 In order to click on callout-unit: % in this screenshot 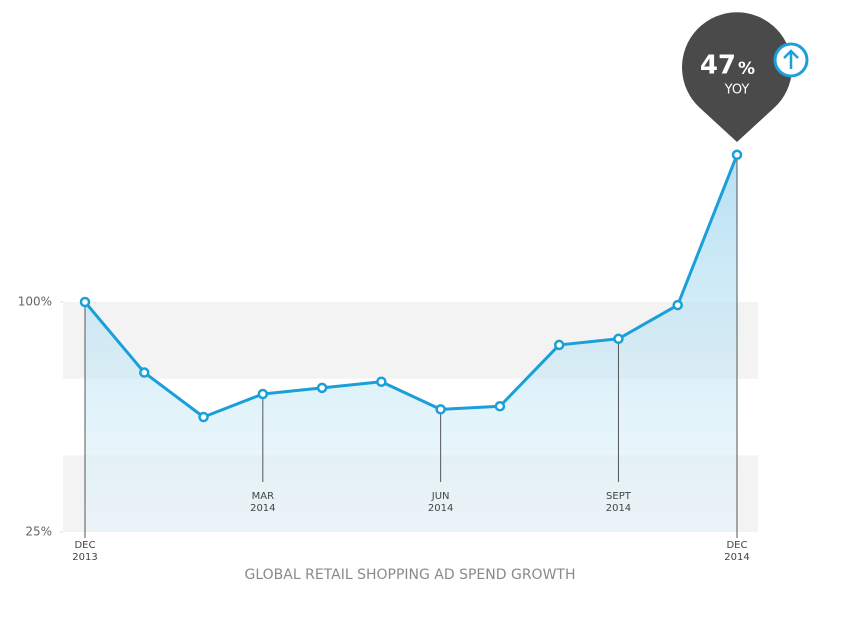, I will do `click(746, 69)`.